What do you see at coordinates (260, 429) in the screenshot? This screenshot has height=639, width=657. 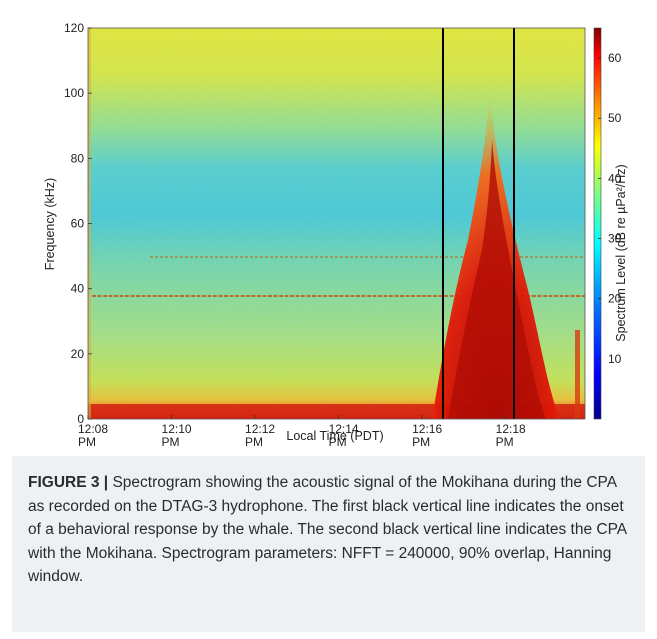 I see `x-tick-label: 12:12` at bounding box center [260, 429].